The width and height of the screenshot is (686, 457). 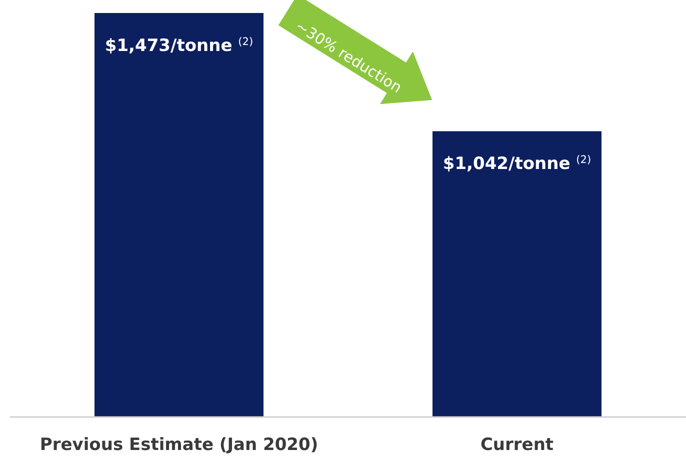 I want to click on x-tick-label: Current, so click(x=517, y=445).